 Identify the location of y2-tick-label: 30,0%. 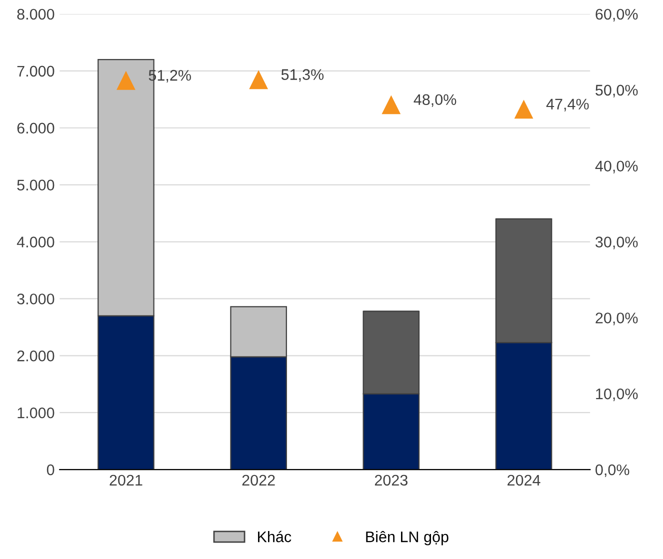
(617, 243).